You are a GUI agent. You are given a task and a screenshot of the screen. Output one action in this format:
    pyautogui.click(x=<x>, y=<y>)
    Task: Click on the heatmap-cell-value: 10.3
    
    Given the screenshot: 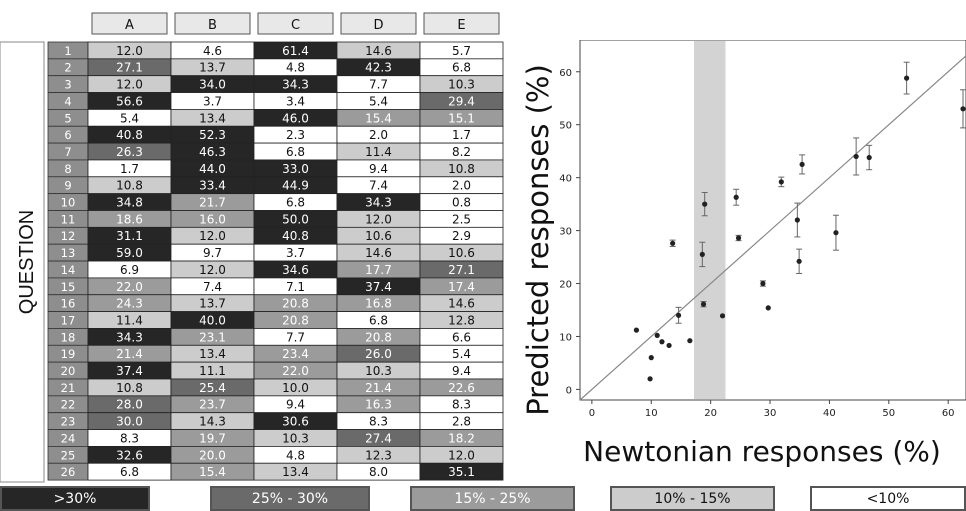 What is the action you would take?
    pyautogui.click(x=295, y=438)
    